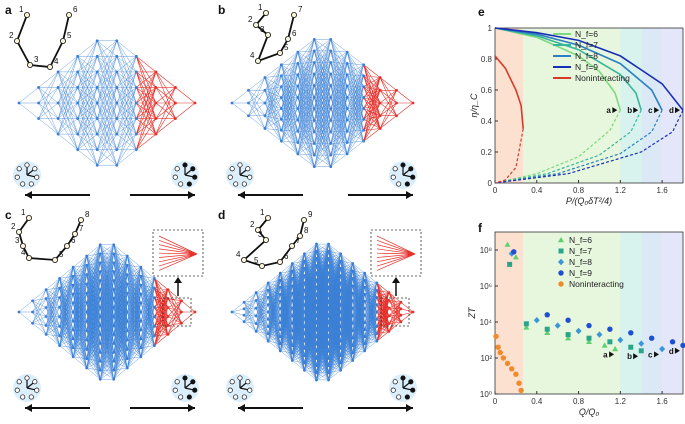 This screenshot has width=685, height=424. Describe the element at coordinates (241, 195) in the screenshot. I see `arrow-head` at that location.